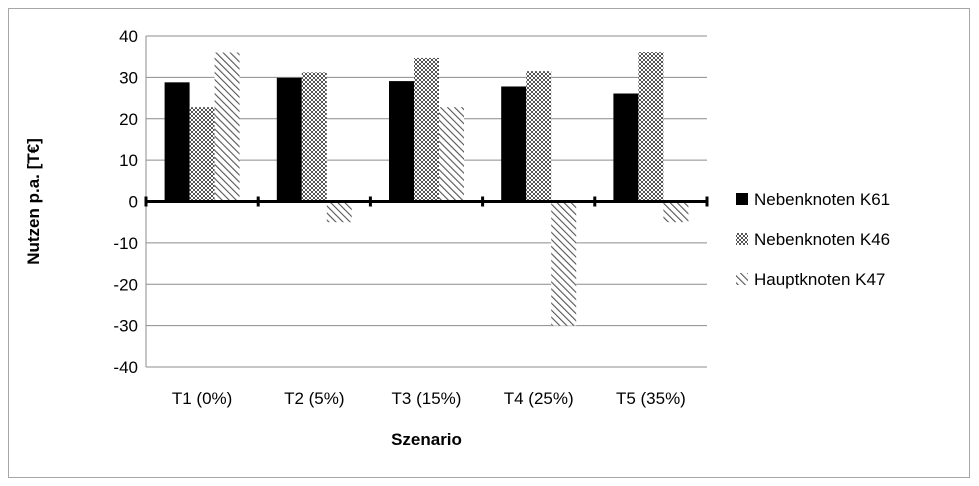 The width and height of the screenshot is (979, 486). Describe the element at coordinates (314, 398) in the screenshot. I see `x-tick-label: T2 (5%)` at that location.